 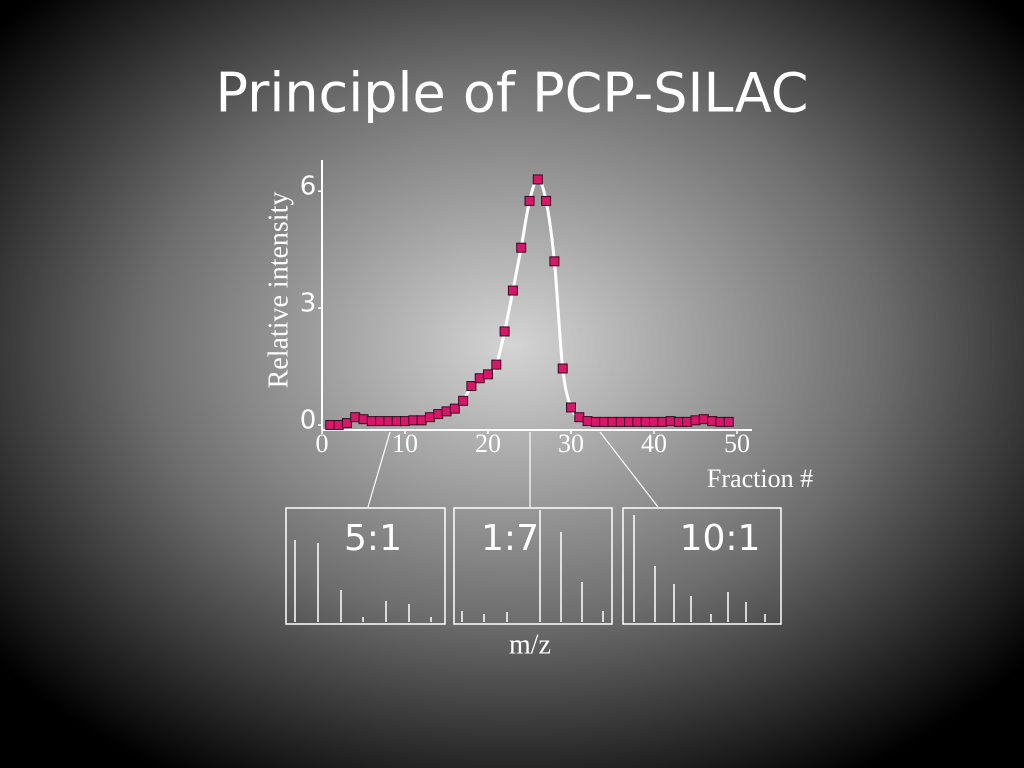 What do you see at coordinates (373, 538) in the screenshot?
I see `inset-label: 5:1` at bounding box center [373, 538].